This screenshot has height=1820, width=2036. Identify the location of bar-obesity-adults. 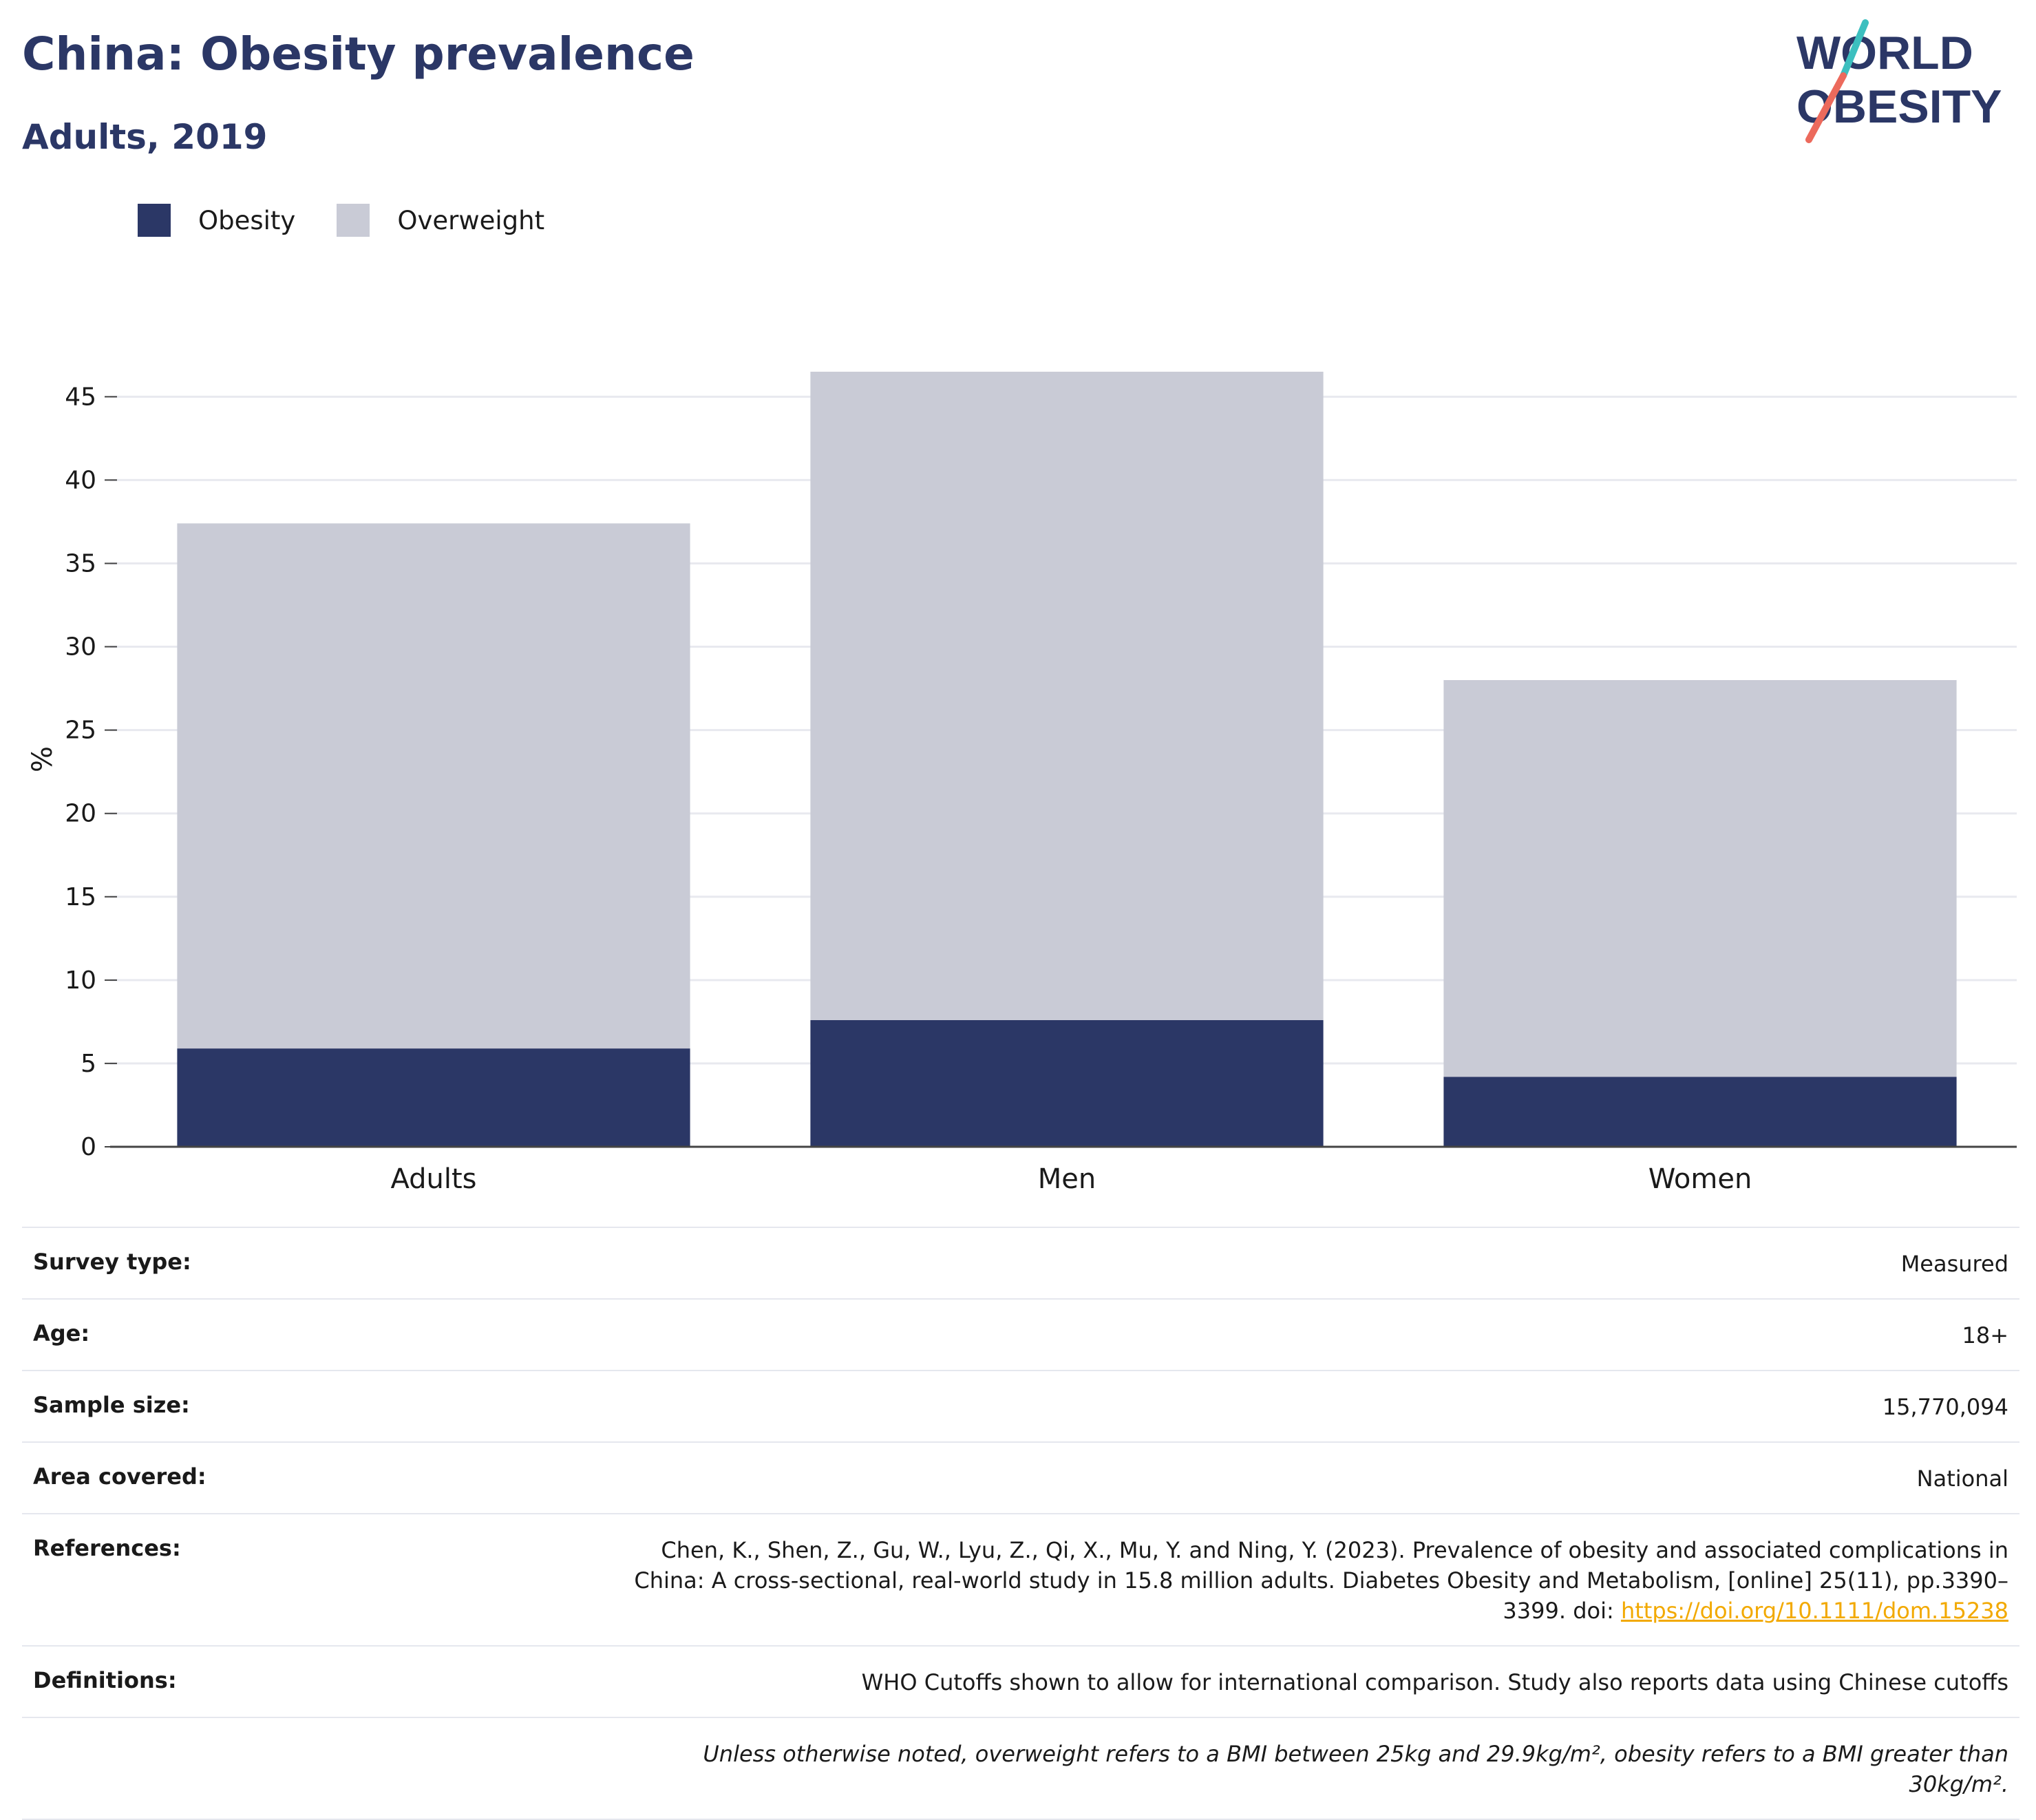
(433, 1097).